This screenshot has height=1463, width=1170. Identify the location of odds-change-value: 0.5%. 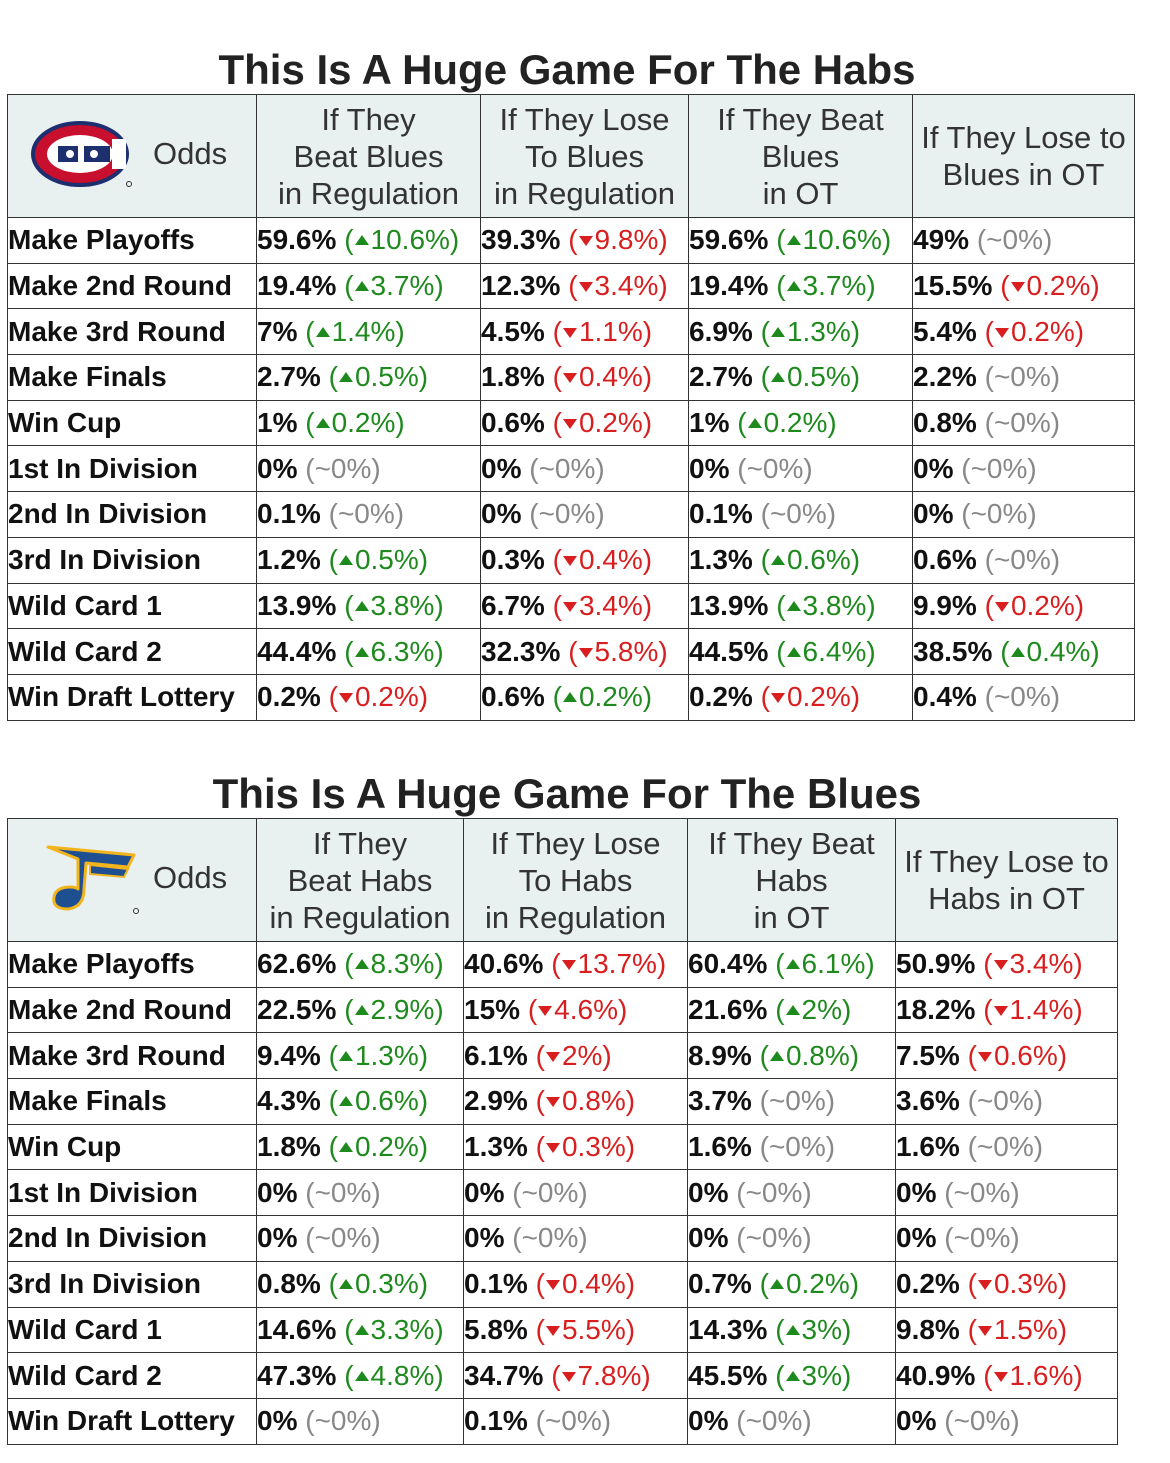
(386, 377).